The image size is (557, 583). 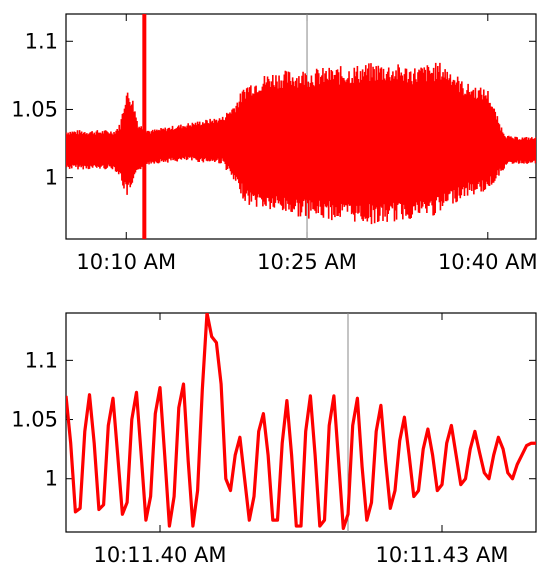 I want to click on x-tick-label: 10:11.43 AM, so click(x=441, y=555).